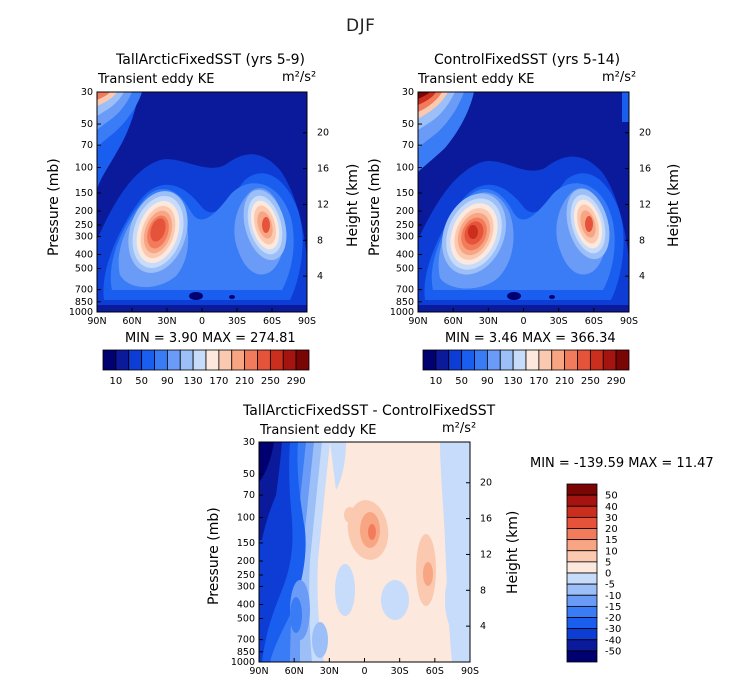 The height and width of the screenshot is (687, 733). What do you see at coordinates (459, 428) in the screenshot?
I see `panel3-units: m²/s²` at bounding box center [459, 428].